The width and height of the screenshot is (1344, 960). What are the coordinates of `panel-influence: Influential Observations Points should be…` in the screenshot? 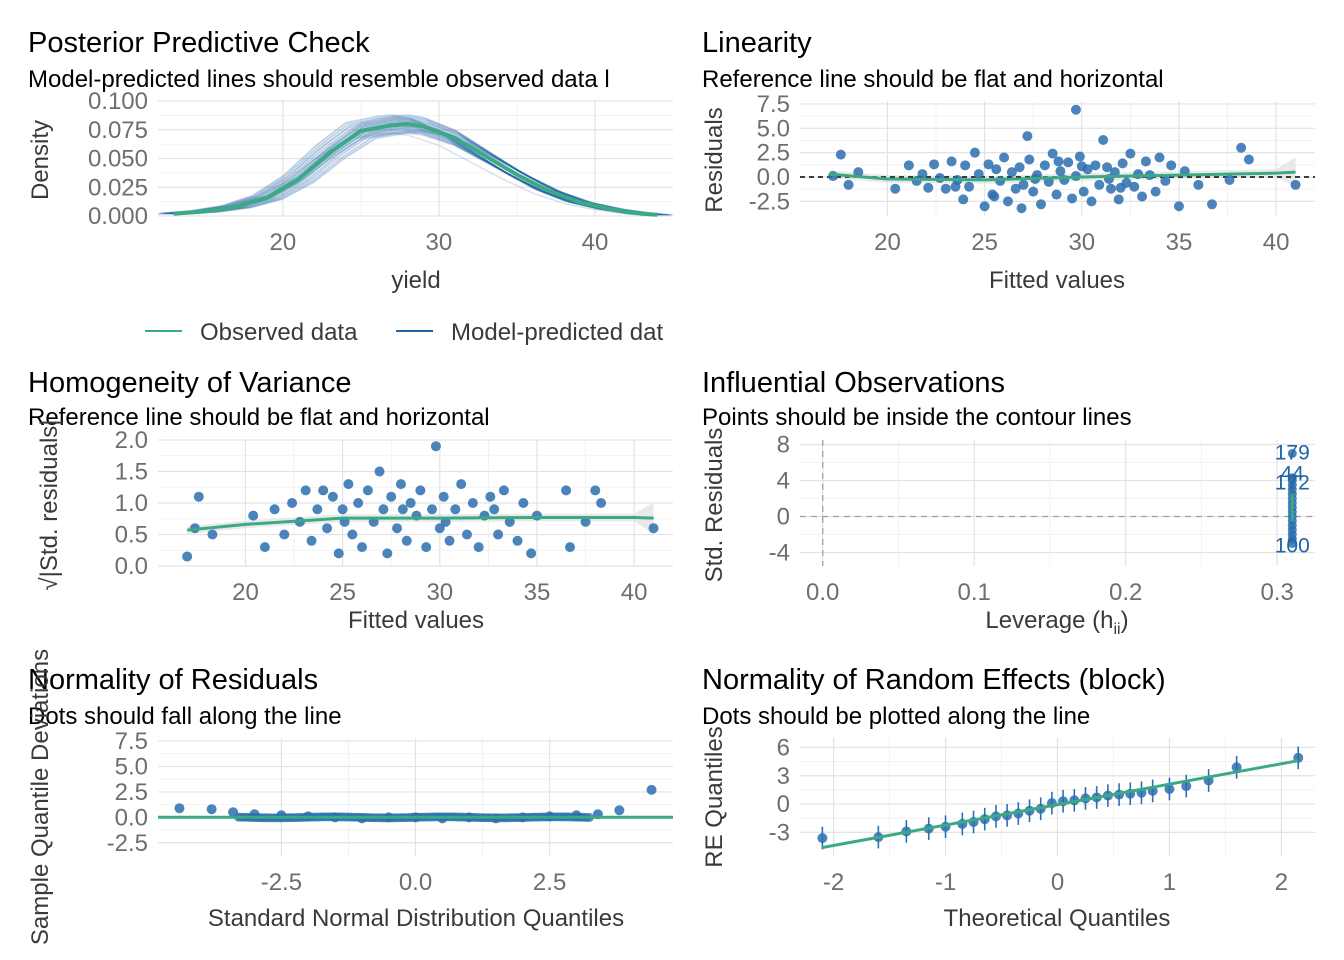 It's located at (1008, 502).